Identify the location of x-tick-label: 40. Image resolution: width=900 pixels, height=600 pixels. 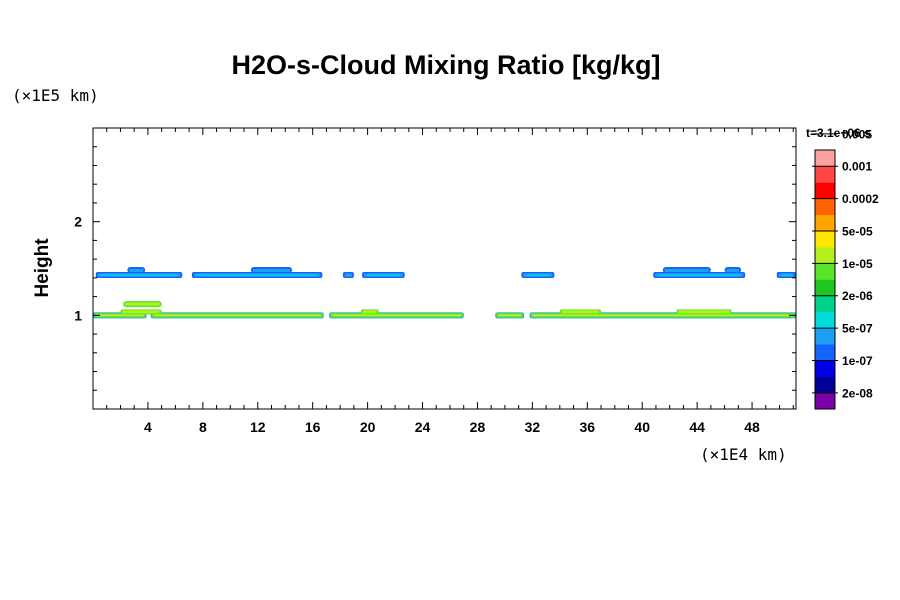
(642, 427).